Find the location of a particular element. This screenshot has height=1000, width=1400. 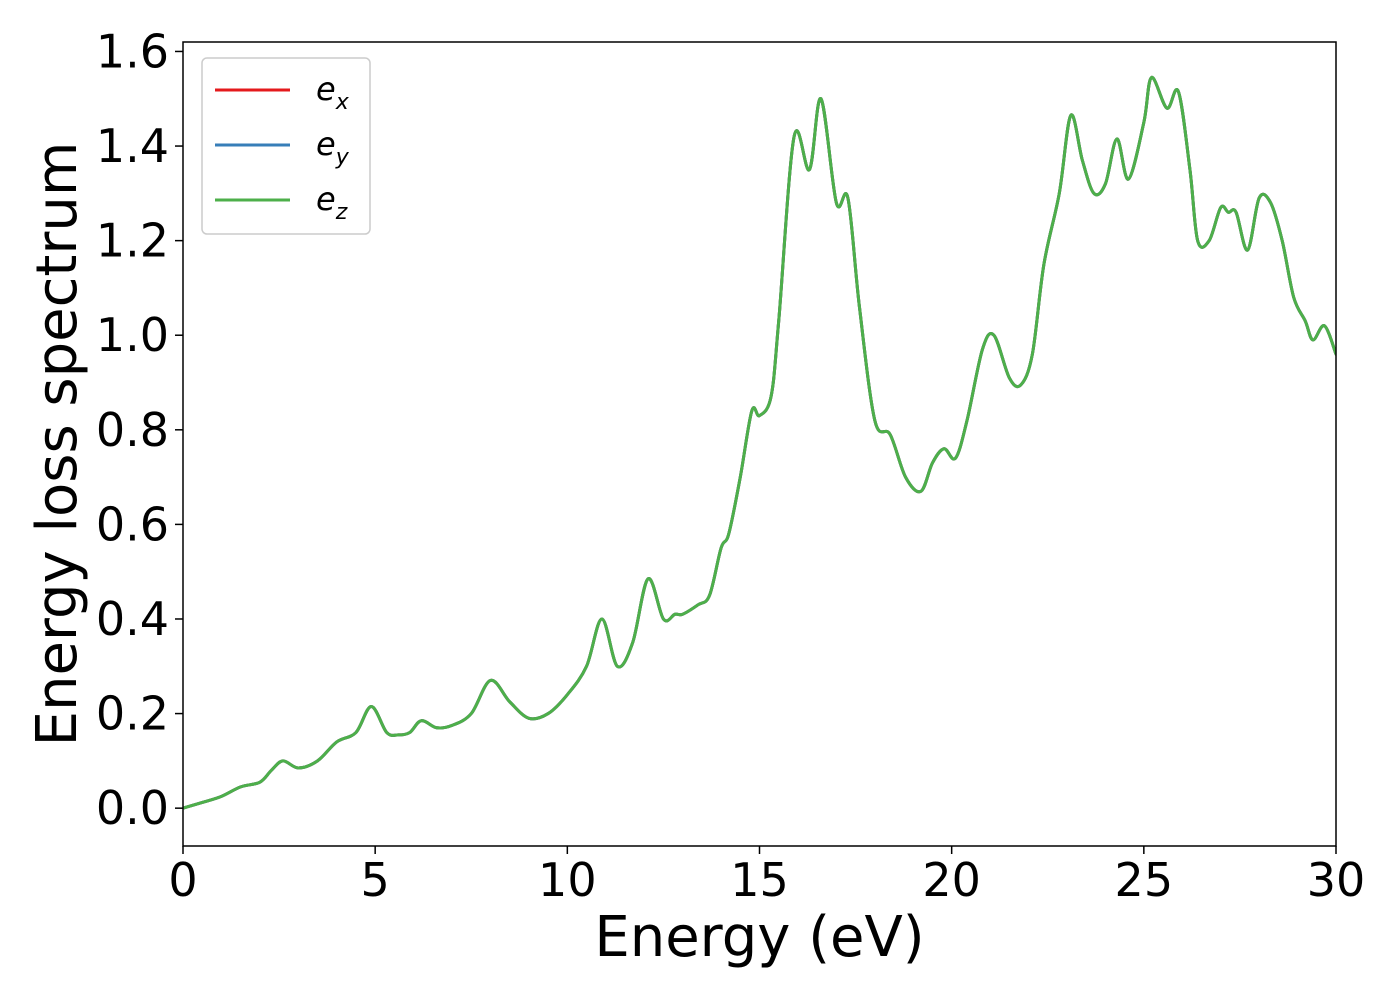

legend-label-ez: ez is located at coordinates (332, 202).